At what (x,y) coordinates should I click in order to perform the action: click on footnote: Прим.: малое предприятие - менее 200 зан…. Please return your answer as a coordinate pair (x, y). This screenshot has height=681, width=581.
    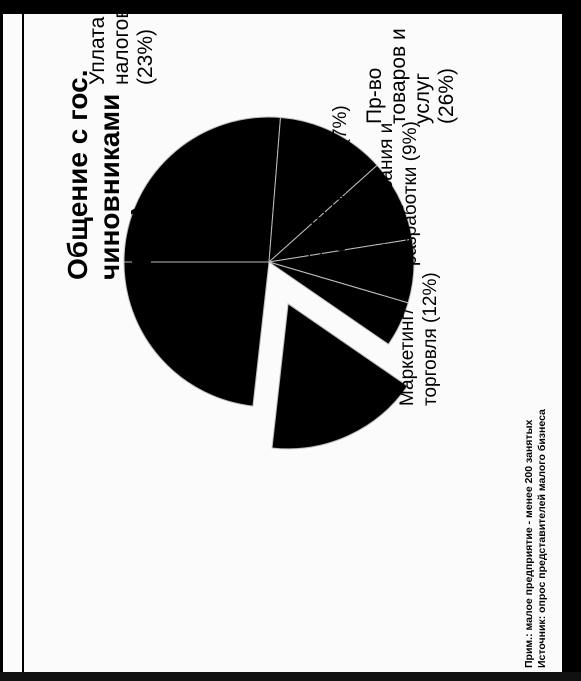
    Looking at the image, I should click on (536, 538).